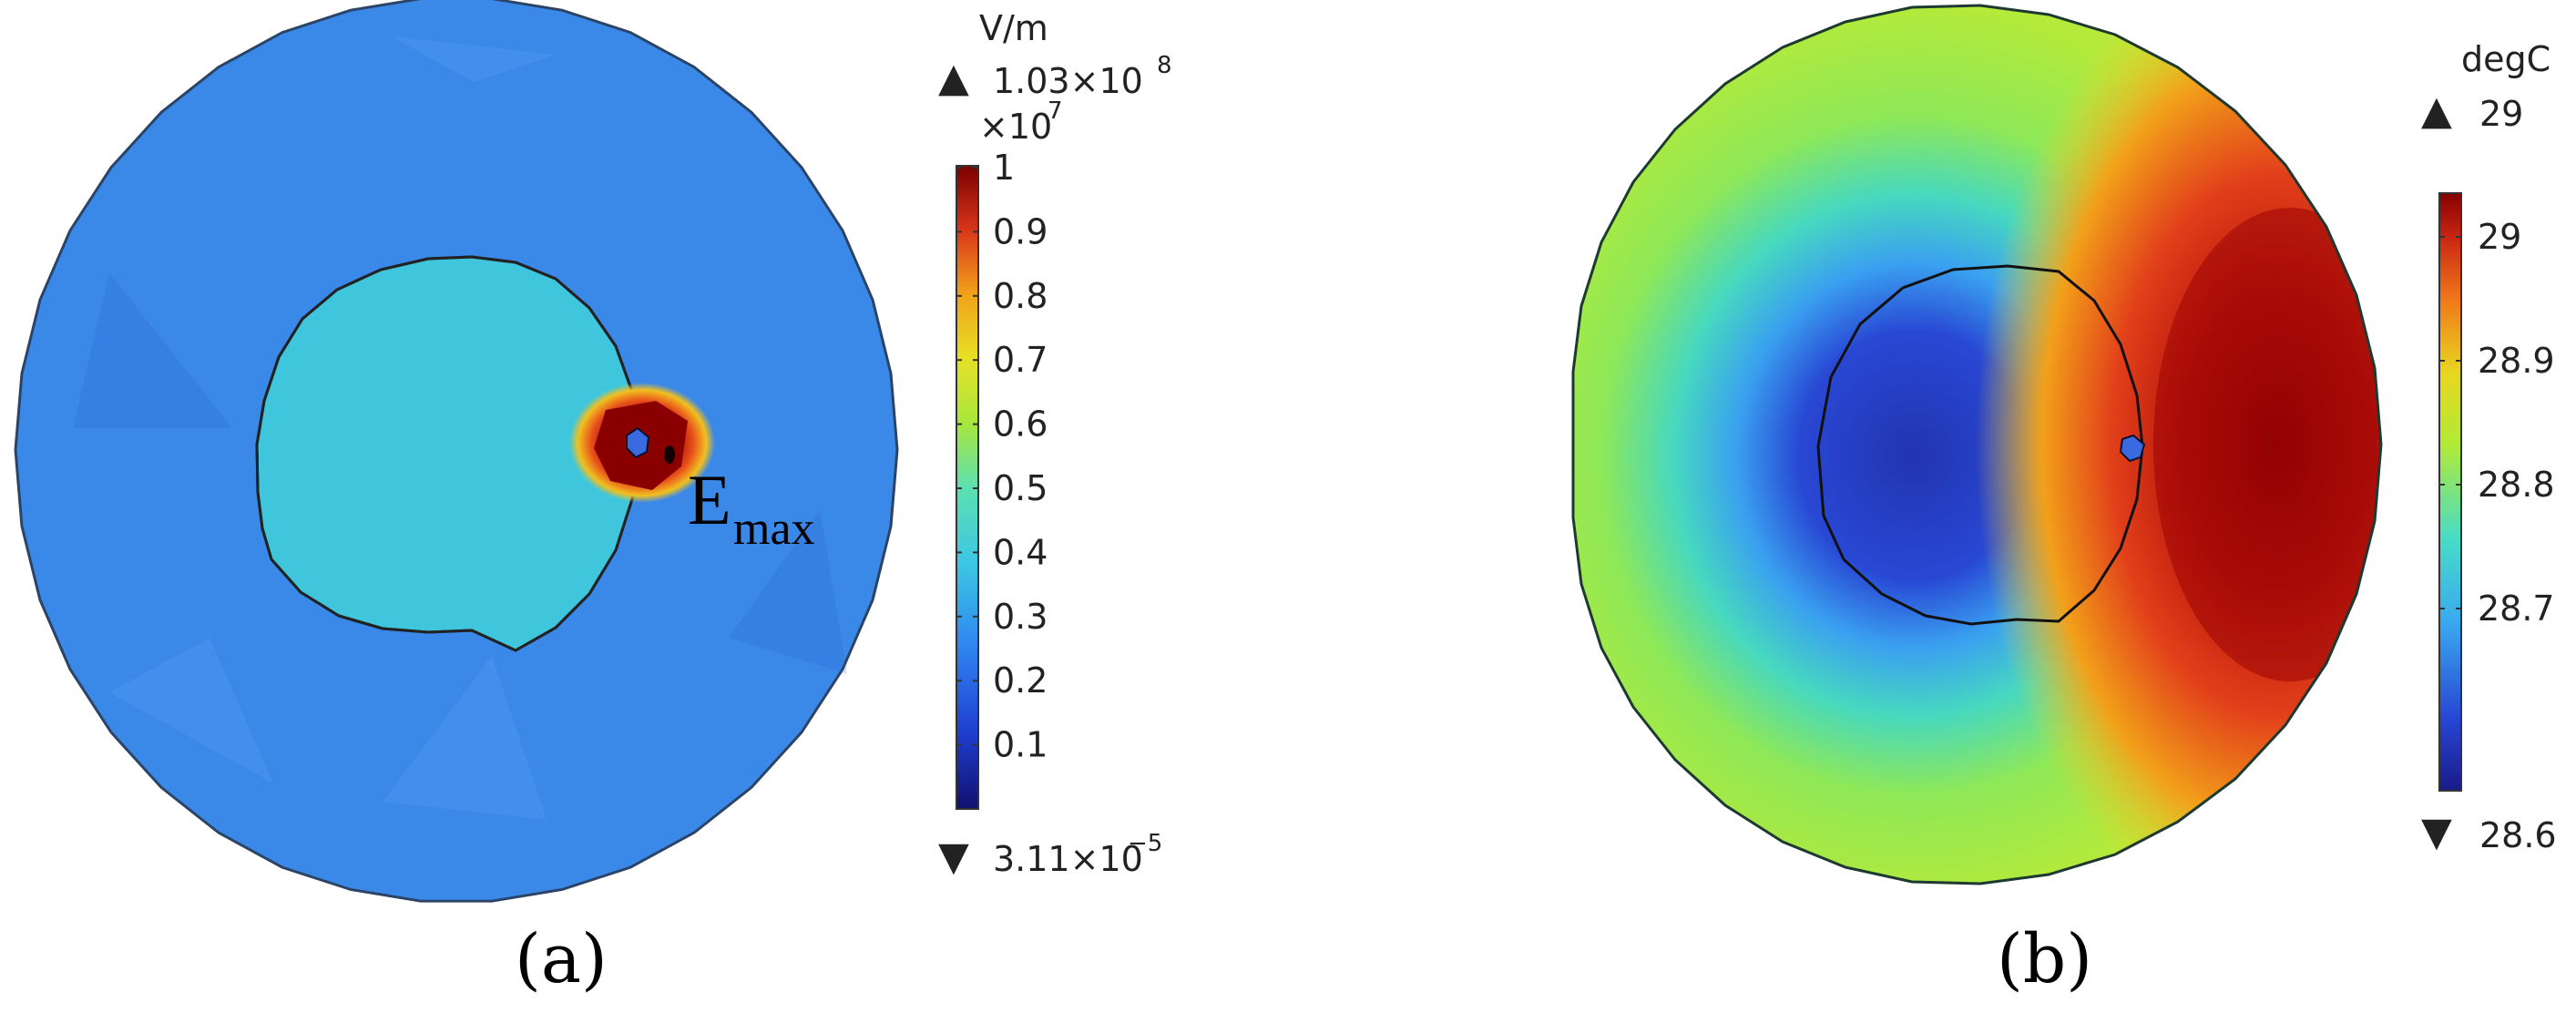 The image size is (2576, 1013). Describe the element at coordinates (1013, 28) in the screenshot. I see `colorbar-unit: V/m` at that location.